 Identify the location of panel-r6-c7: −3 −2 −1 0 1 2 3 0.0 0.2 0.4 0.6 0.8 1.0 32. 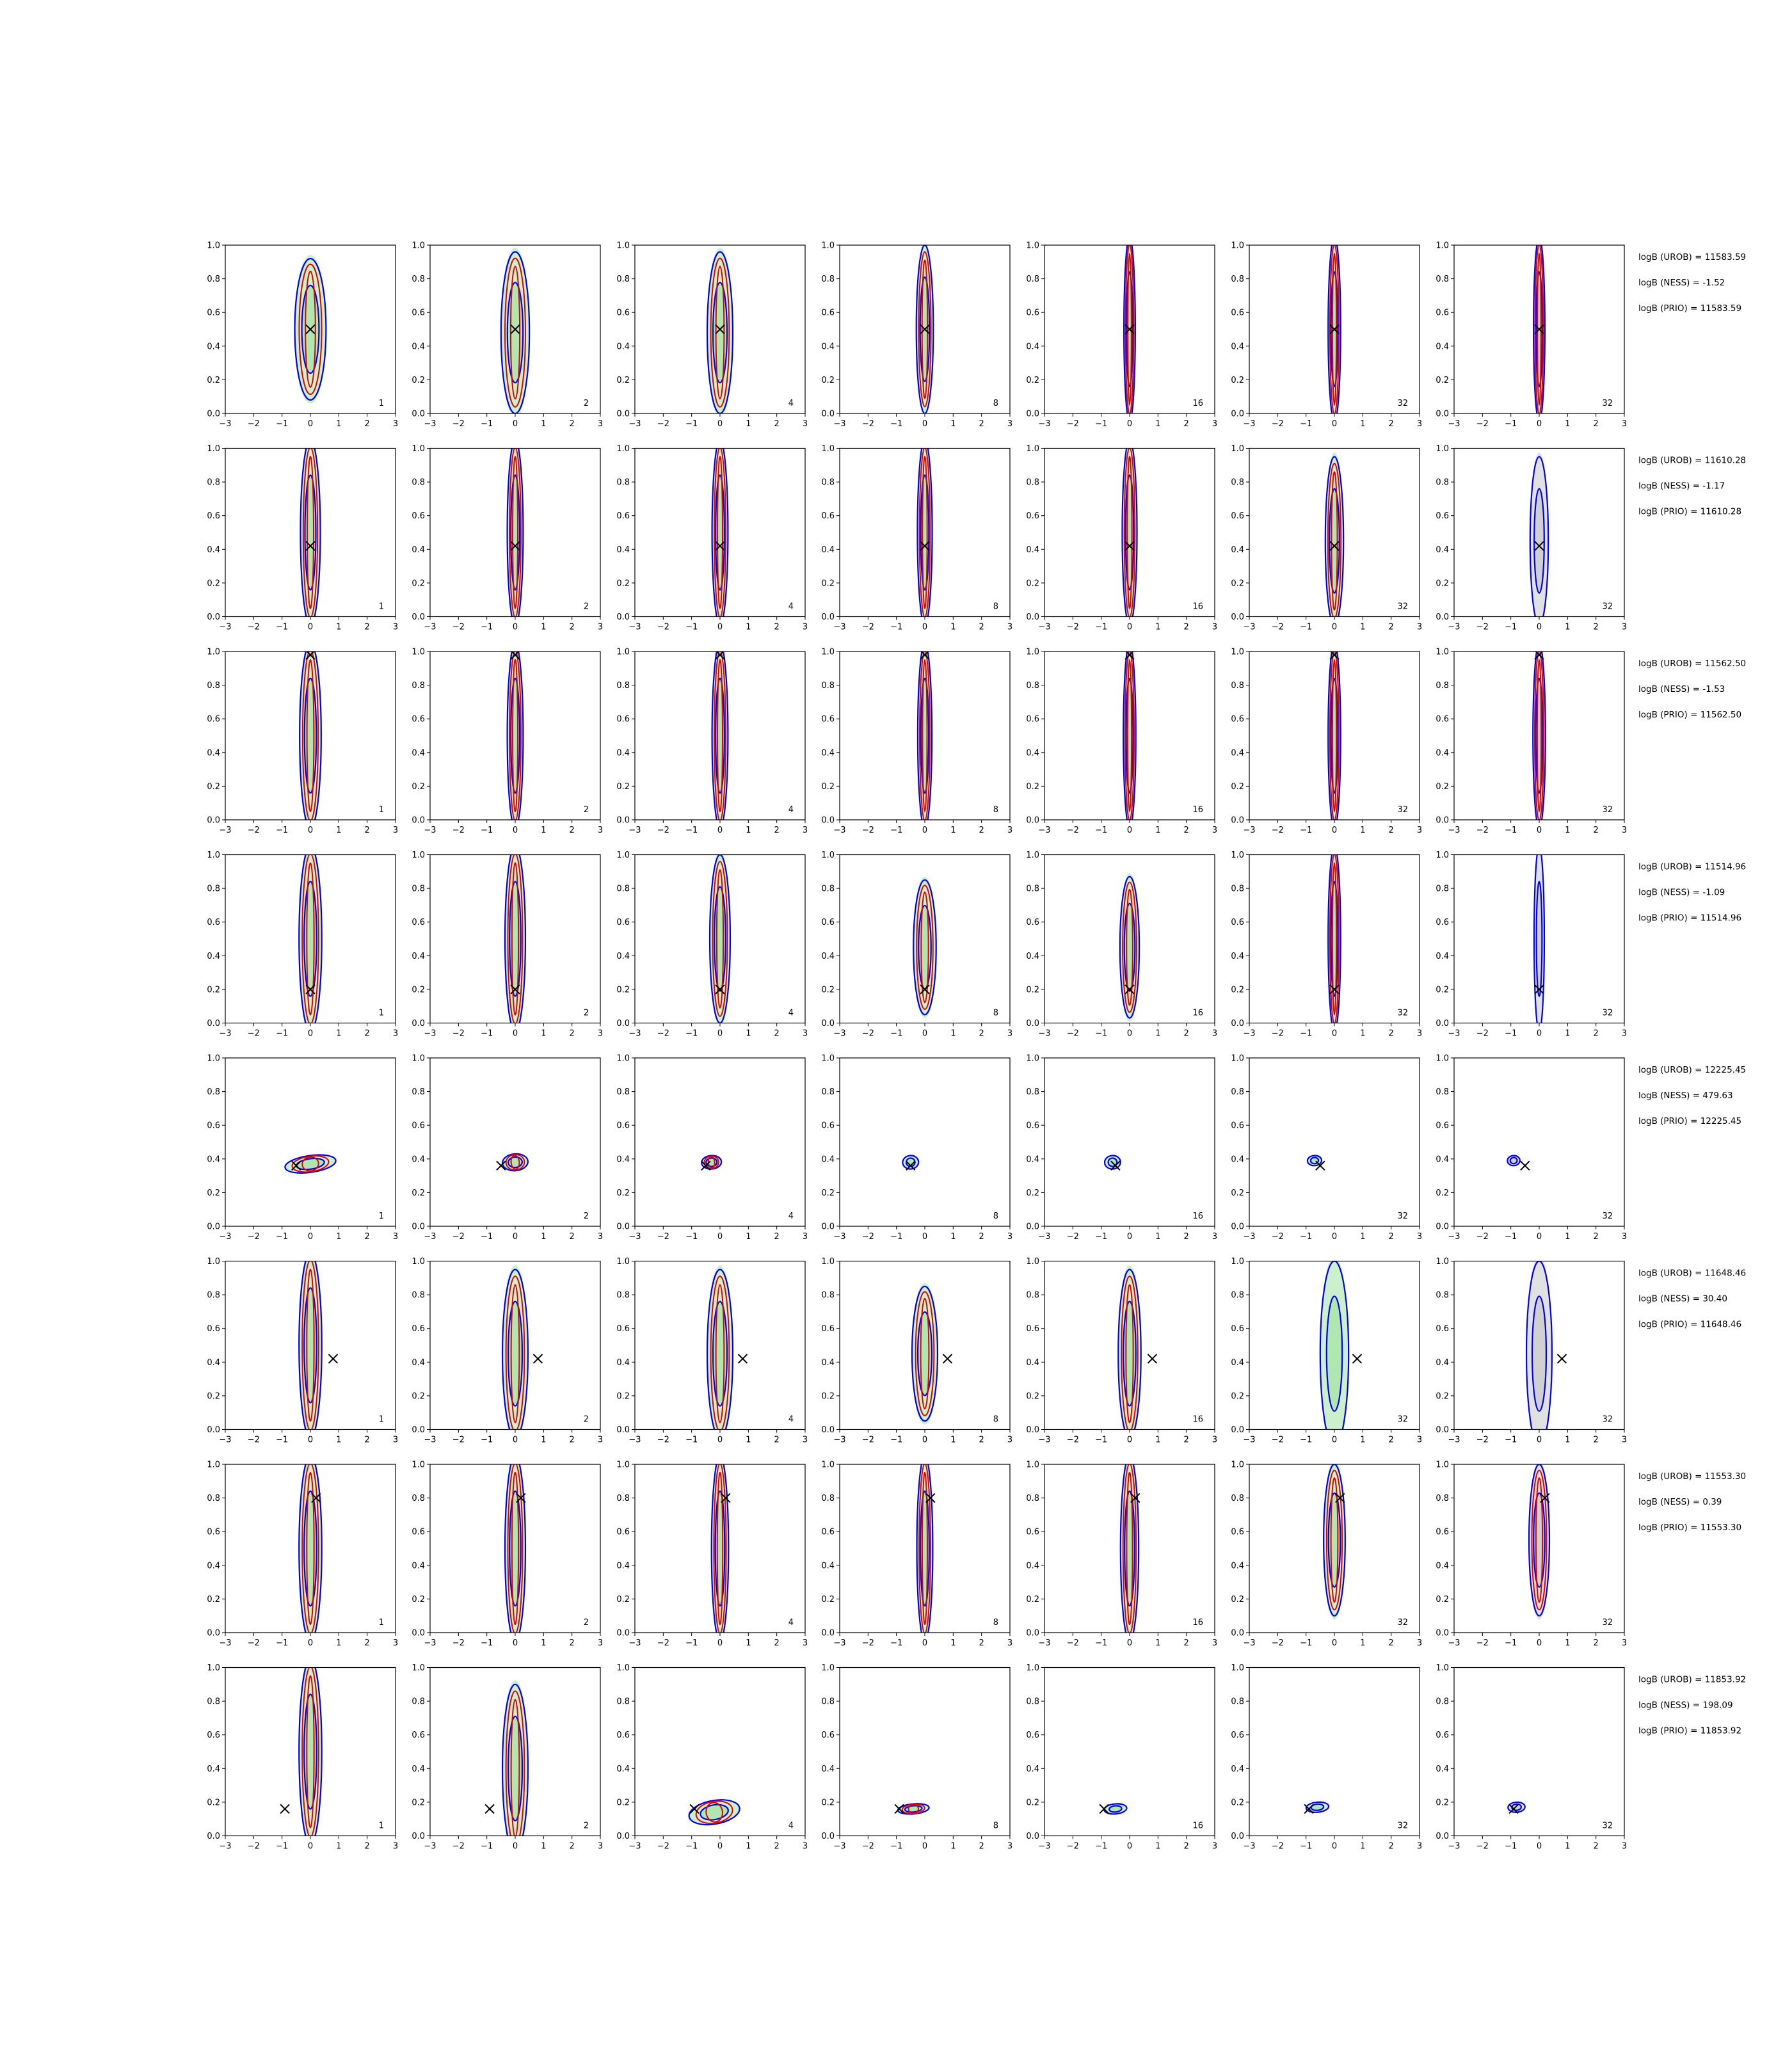
(1531, 1351).